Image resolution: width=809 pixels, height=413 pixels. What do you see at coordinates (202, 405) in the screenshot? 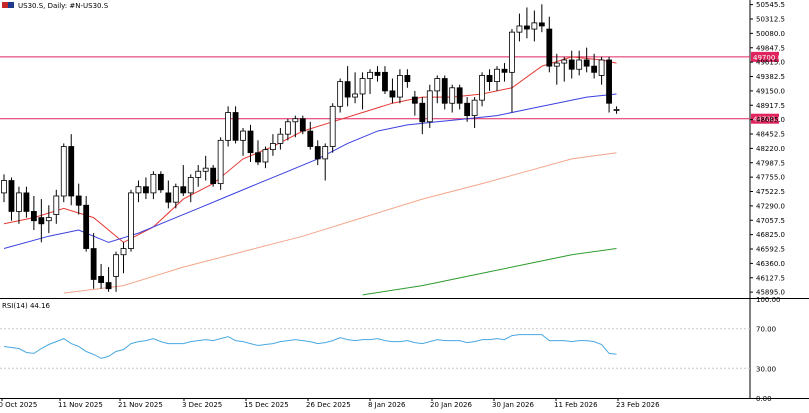
I see `time-tick-label: 3 Dec 2025` at bounding box center [202, 405].